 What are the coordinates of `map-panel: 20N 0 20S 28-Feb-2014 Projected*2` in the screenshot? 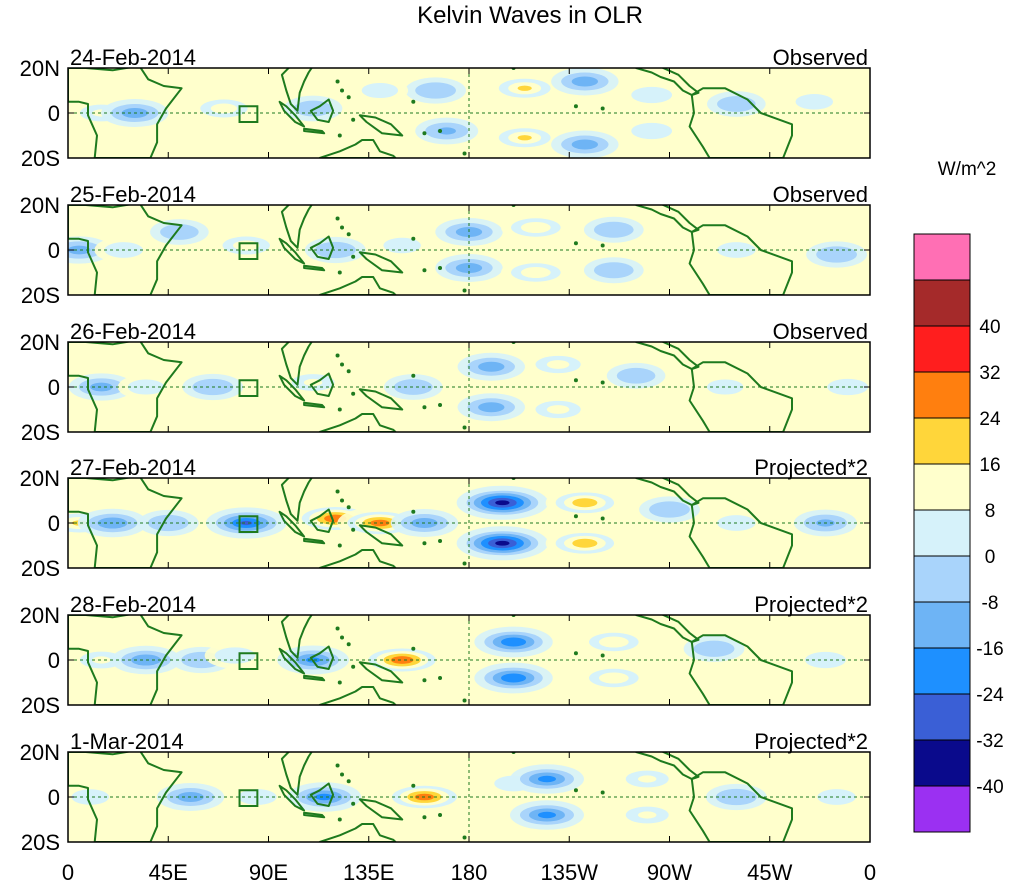 It's located at (445, 655).